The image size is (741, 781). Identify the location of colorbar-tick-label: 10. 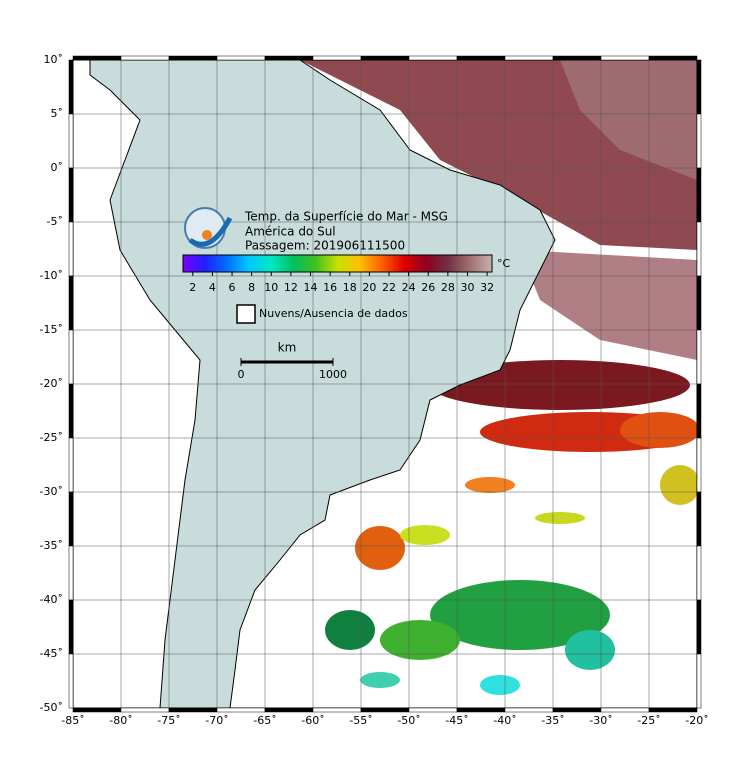
(271, 287).